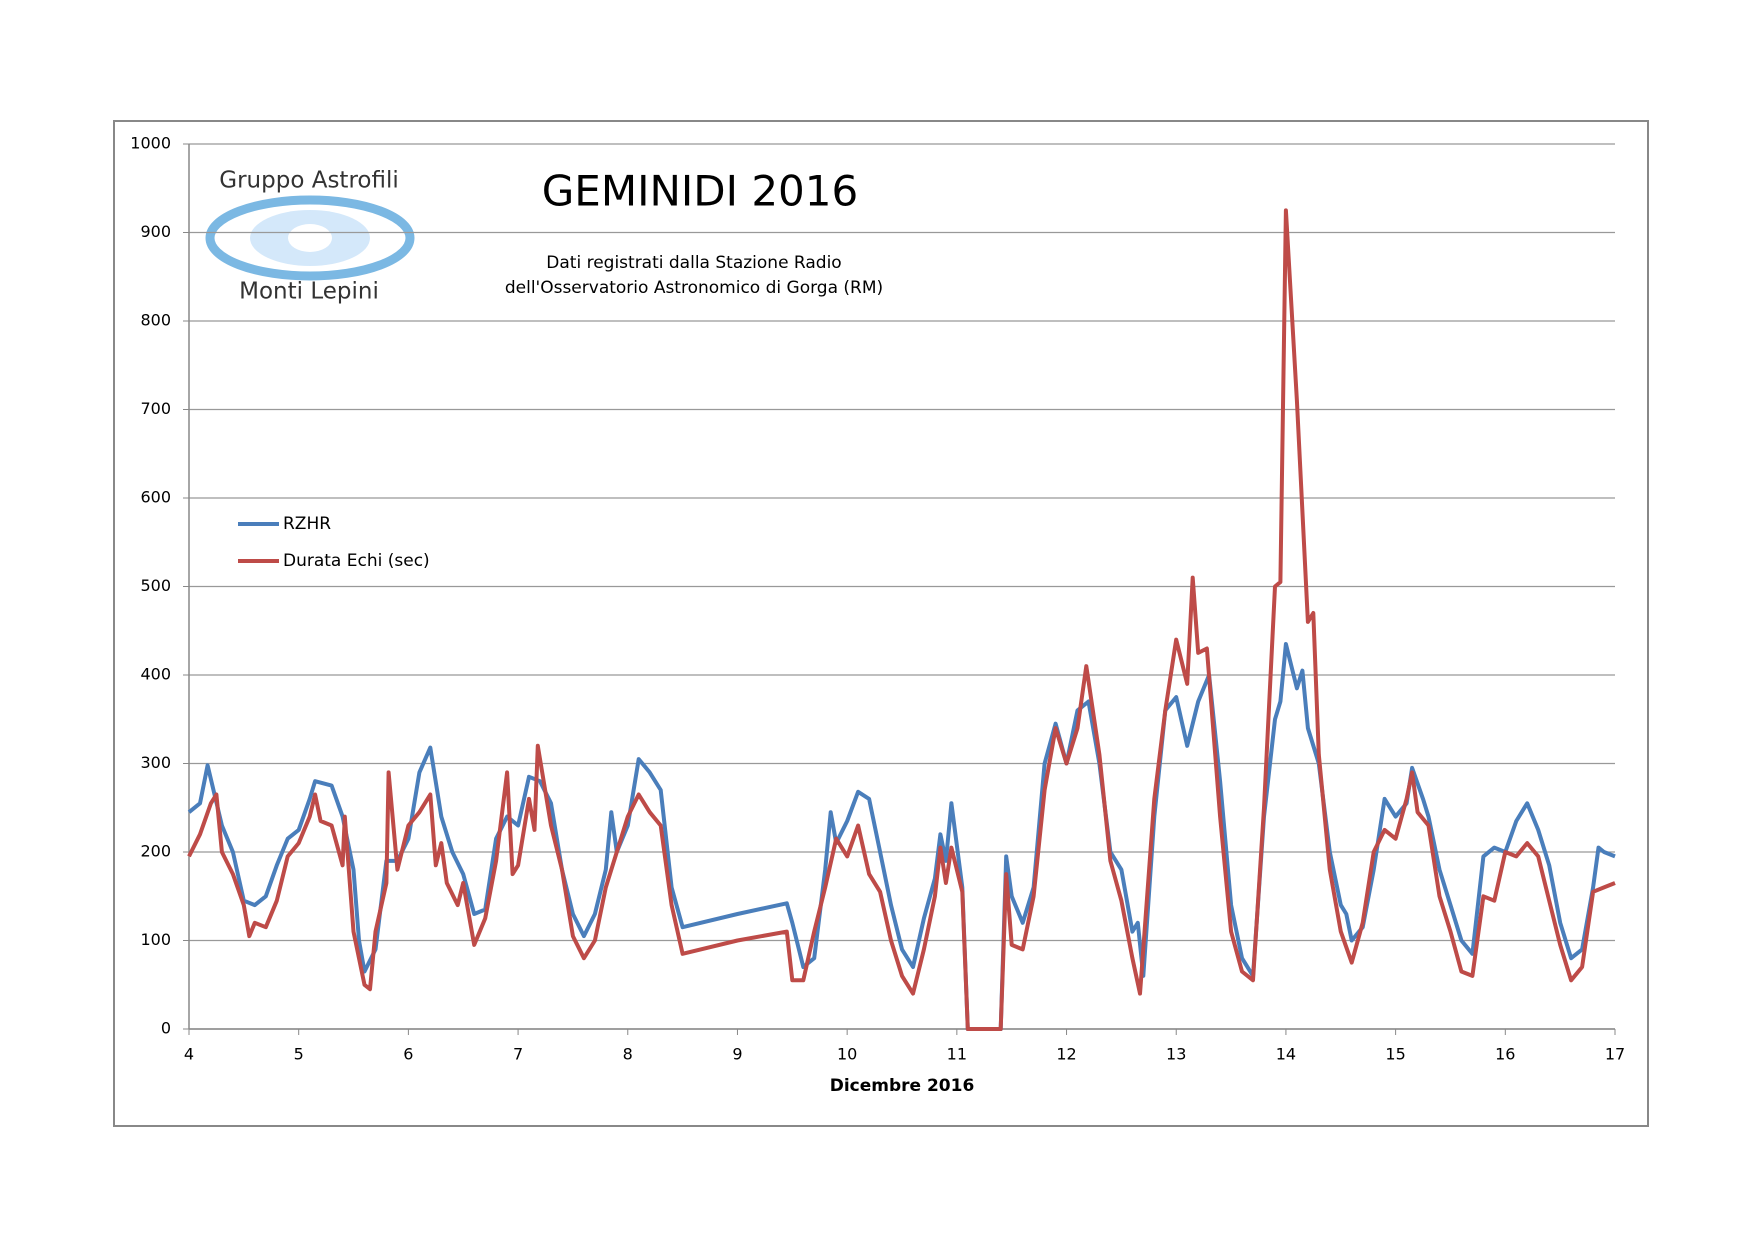 The image size is (1754, 1240). Describe the element at coordinates (518, 1054) in the screenshot. I see `x-tick-label: 7` at that location.